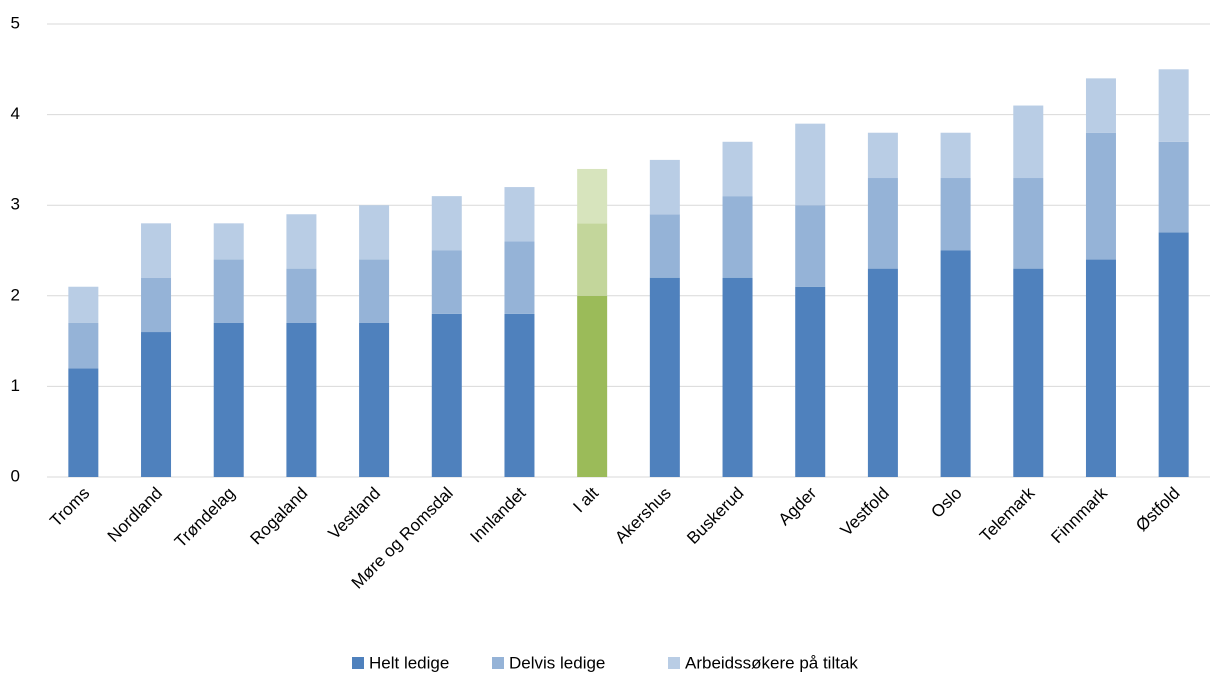  Describe the element at coordinates (715, 516) in the screenshot. I see `x-tick-label: Buskerud` at that location.